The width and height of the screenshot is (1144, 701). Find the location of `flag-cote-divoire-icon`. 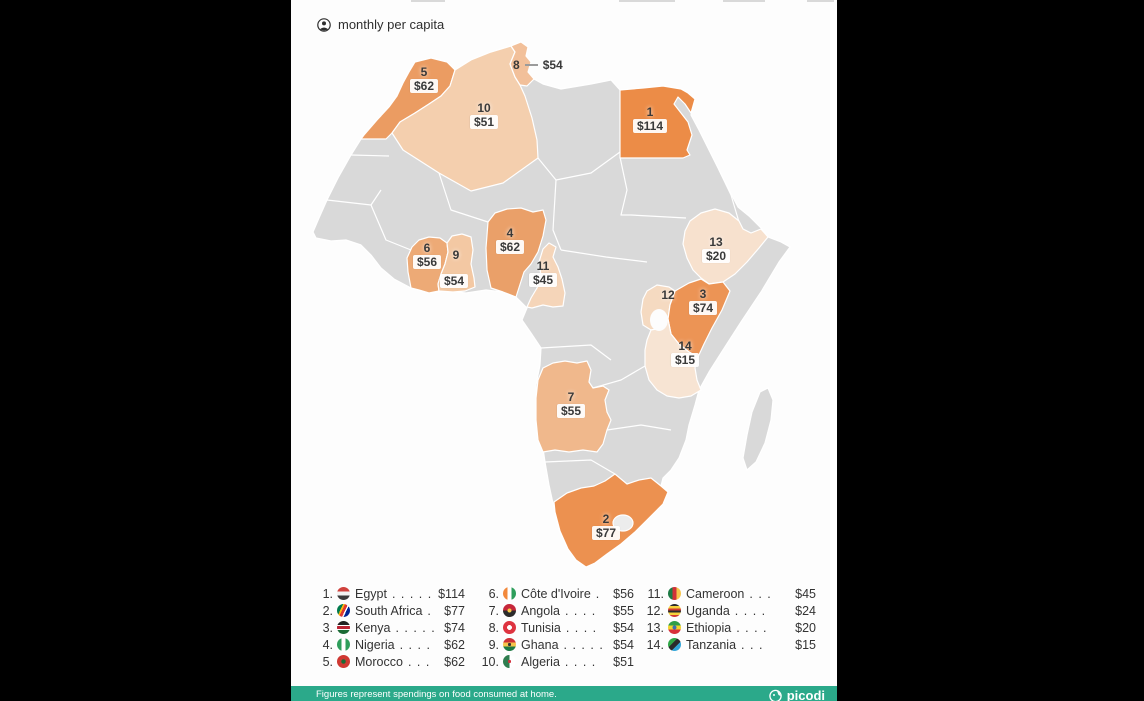

flag-cote-divoire-icon is located at coordinates (509, 593).